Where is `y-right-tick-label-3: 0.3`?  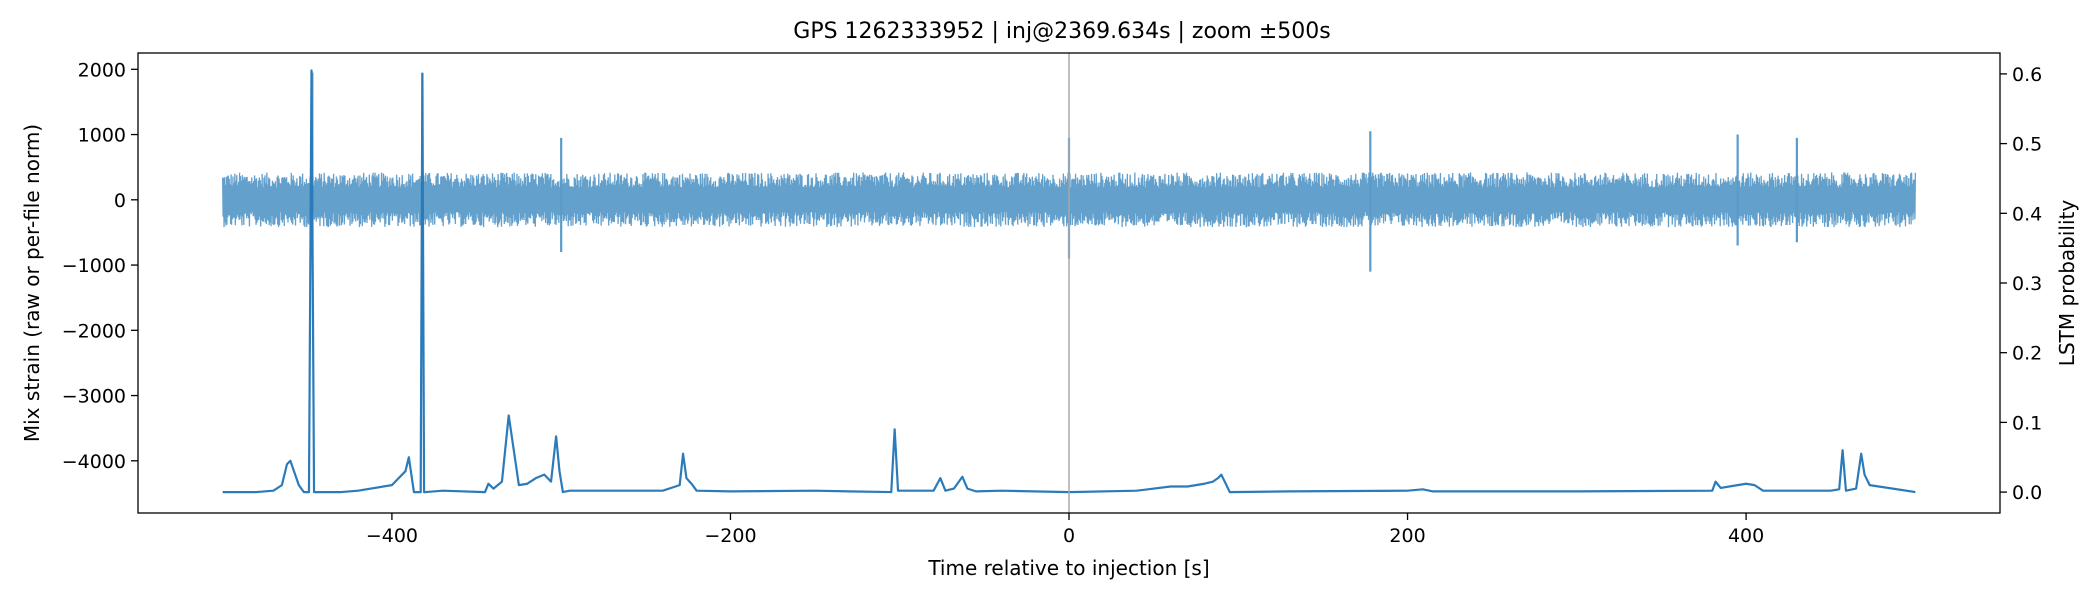 y-right-tick-label-3: 0.3 is located at coordinates (2027, 284).